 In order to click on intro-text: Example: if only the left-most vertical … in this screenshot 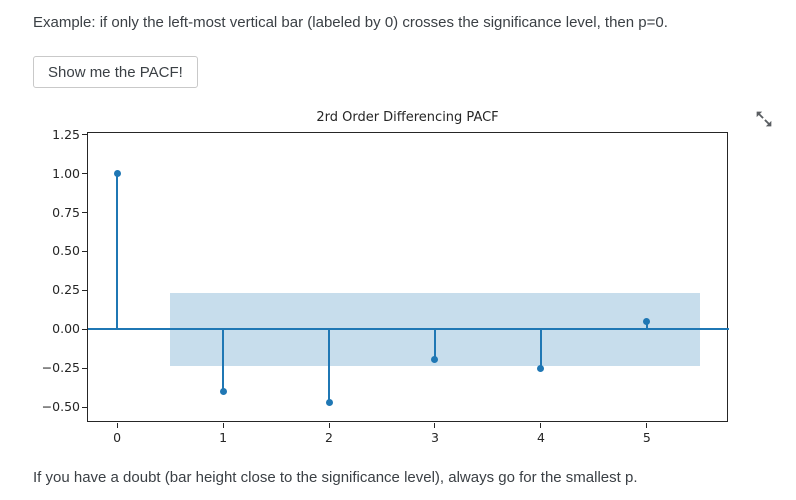, I will do `click(350, 22)`.